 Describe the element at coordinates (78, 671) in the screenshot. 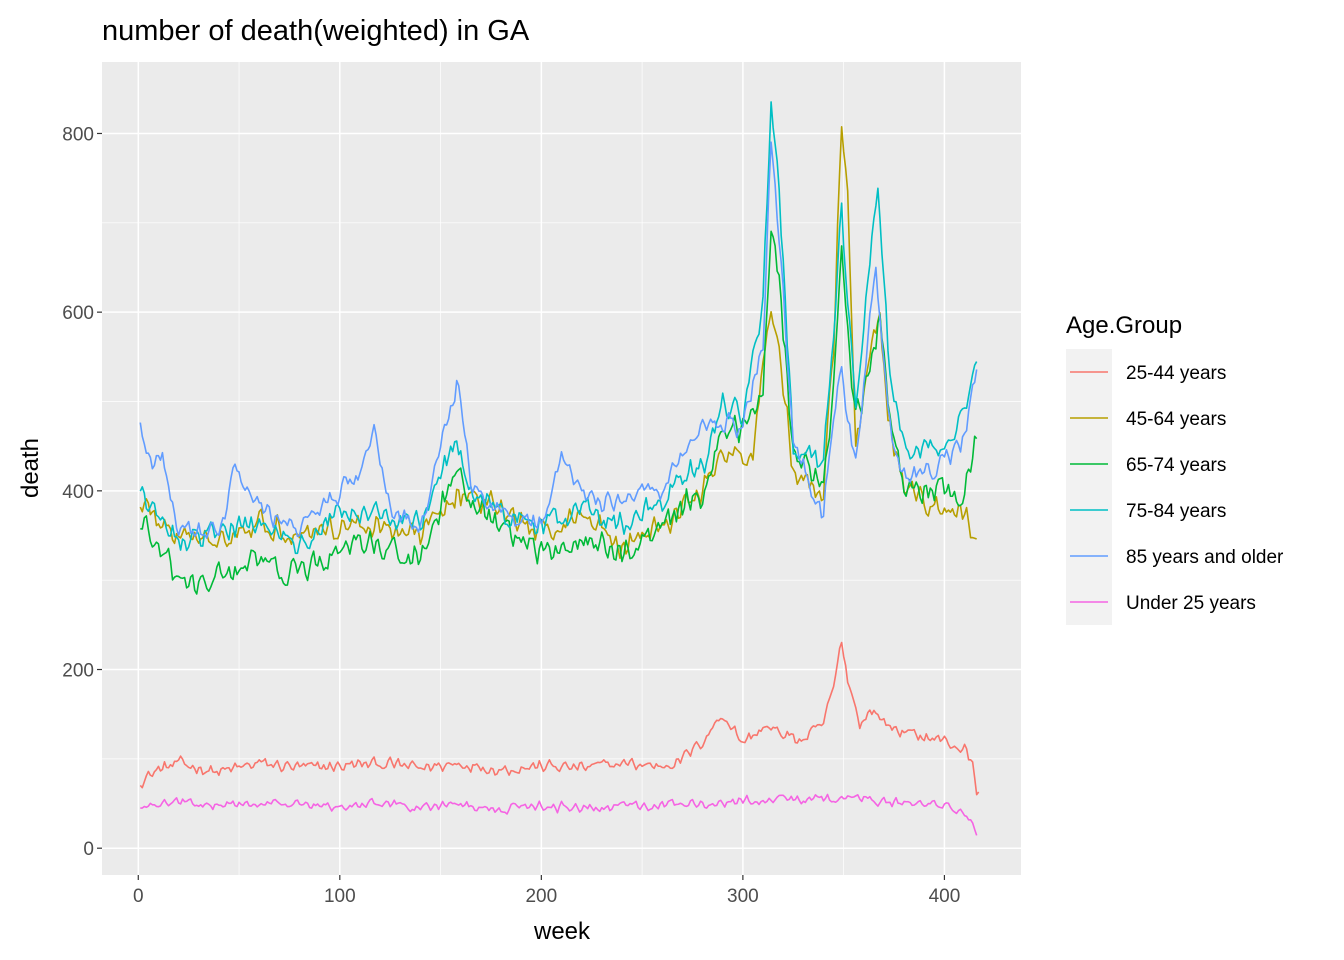

I see `y-tick-label: 200` at that location.